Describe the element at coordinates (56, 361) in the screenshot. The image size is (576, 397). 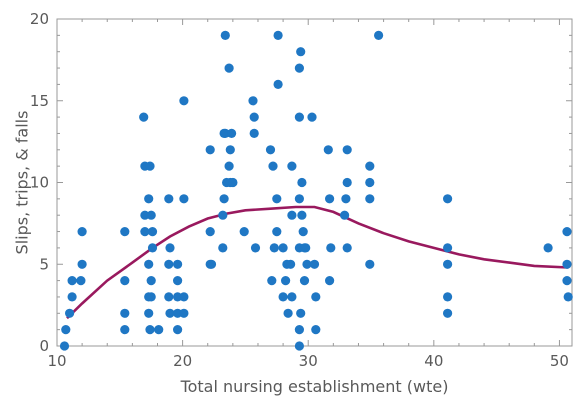
I see `x-tick-label: 10` at that location.